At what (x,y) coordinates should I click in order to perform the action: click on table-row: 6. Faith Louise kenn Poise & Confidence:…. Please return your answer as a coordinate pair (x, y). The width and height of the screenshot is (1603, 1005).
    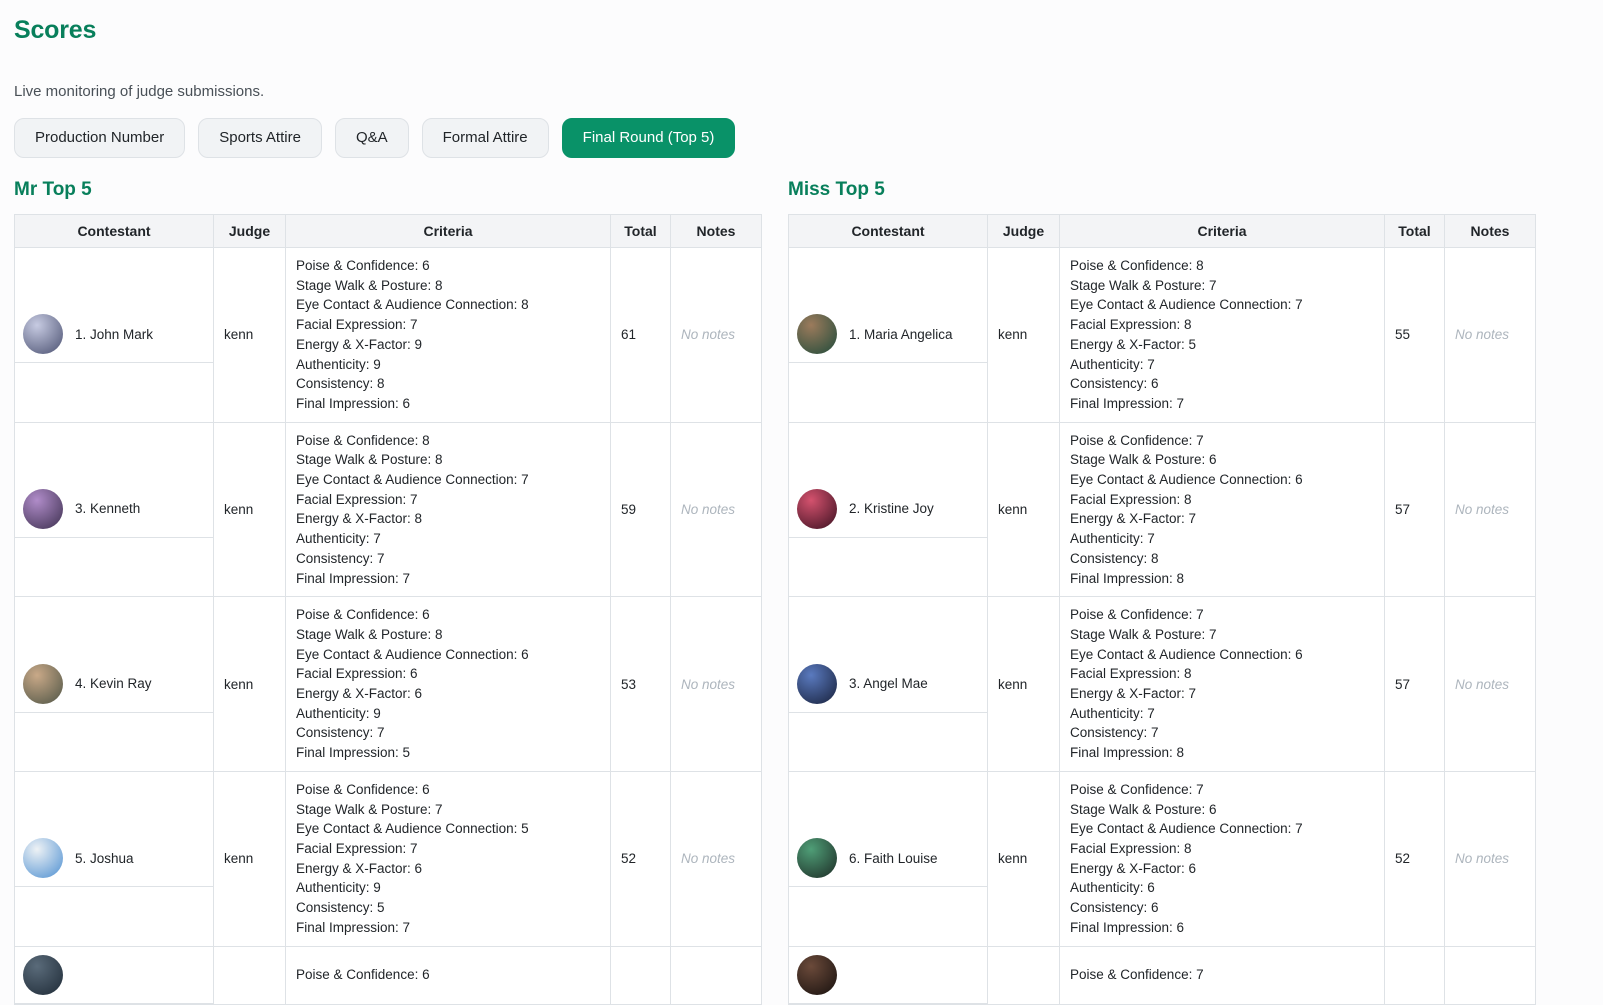
    Looking at the image, I should click on (1162, 858).